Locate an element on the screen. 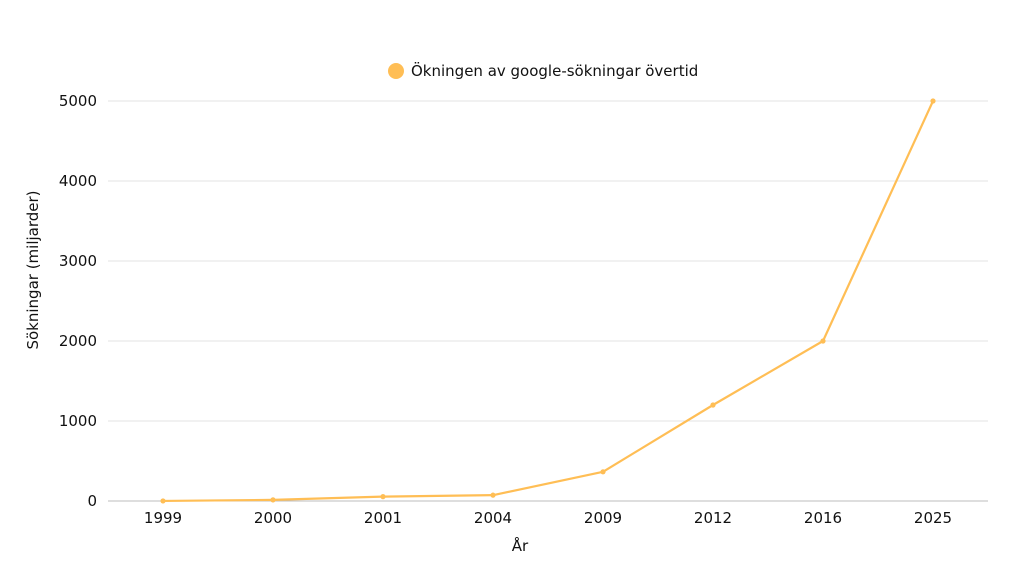  y-tick-label: 3000 is located at coordinates (78, 261).